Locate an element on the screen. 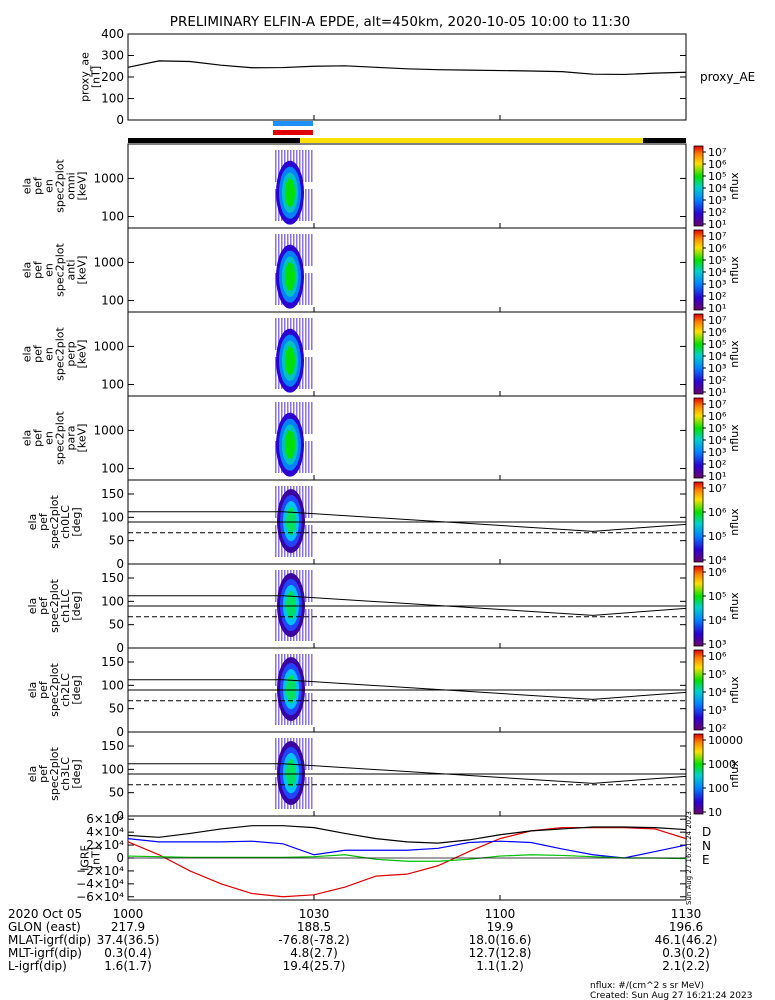 This screenshot has width=775, height=1000. annotation-value: 2.1(2.2) is located at coordinates (686, 966).